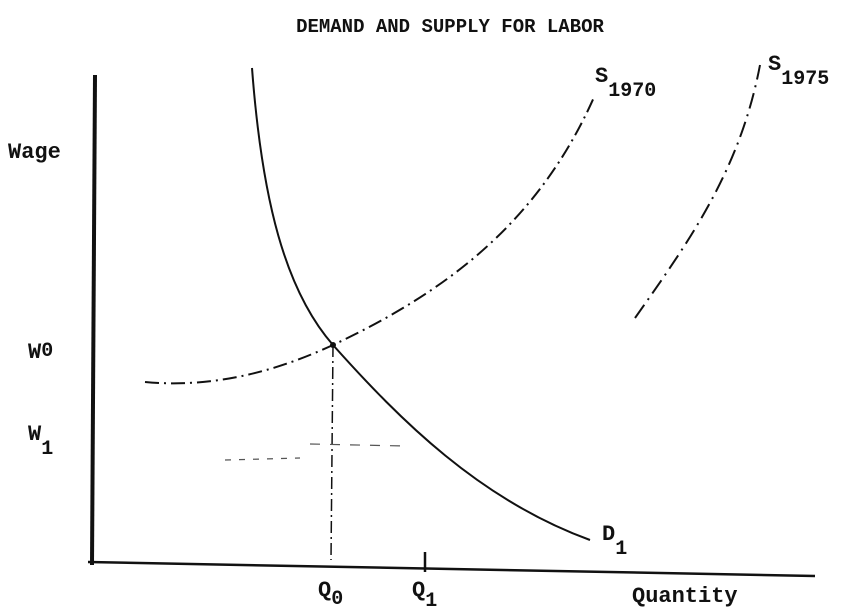 The image size is (849, 612). I want to click on w1-label: W1, so click(40, 441).